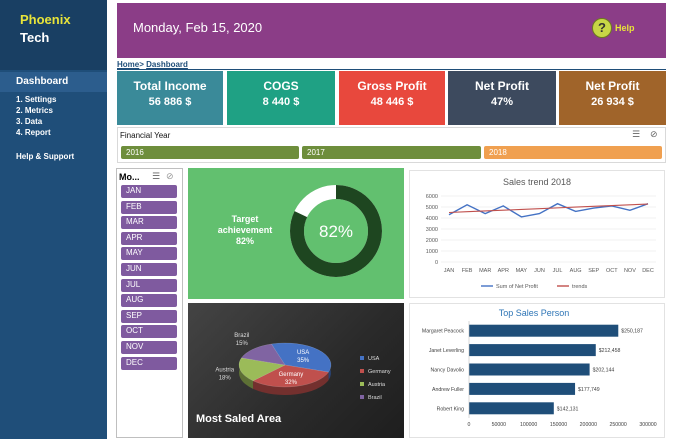 The image size is (680, 439). Describe the element at coordinates (612, 271) in the screenshot. I see `x-tick-label: OCT` at that location.